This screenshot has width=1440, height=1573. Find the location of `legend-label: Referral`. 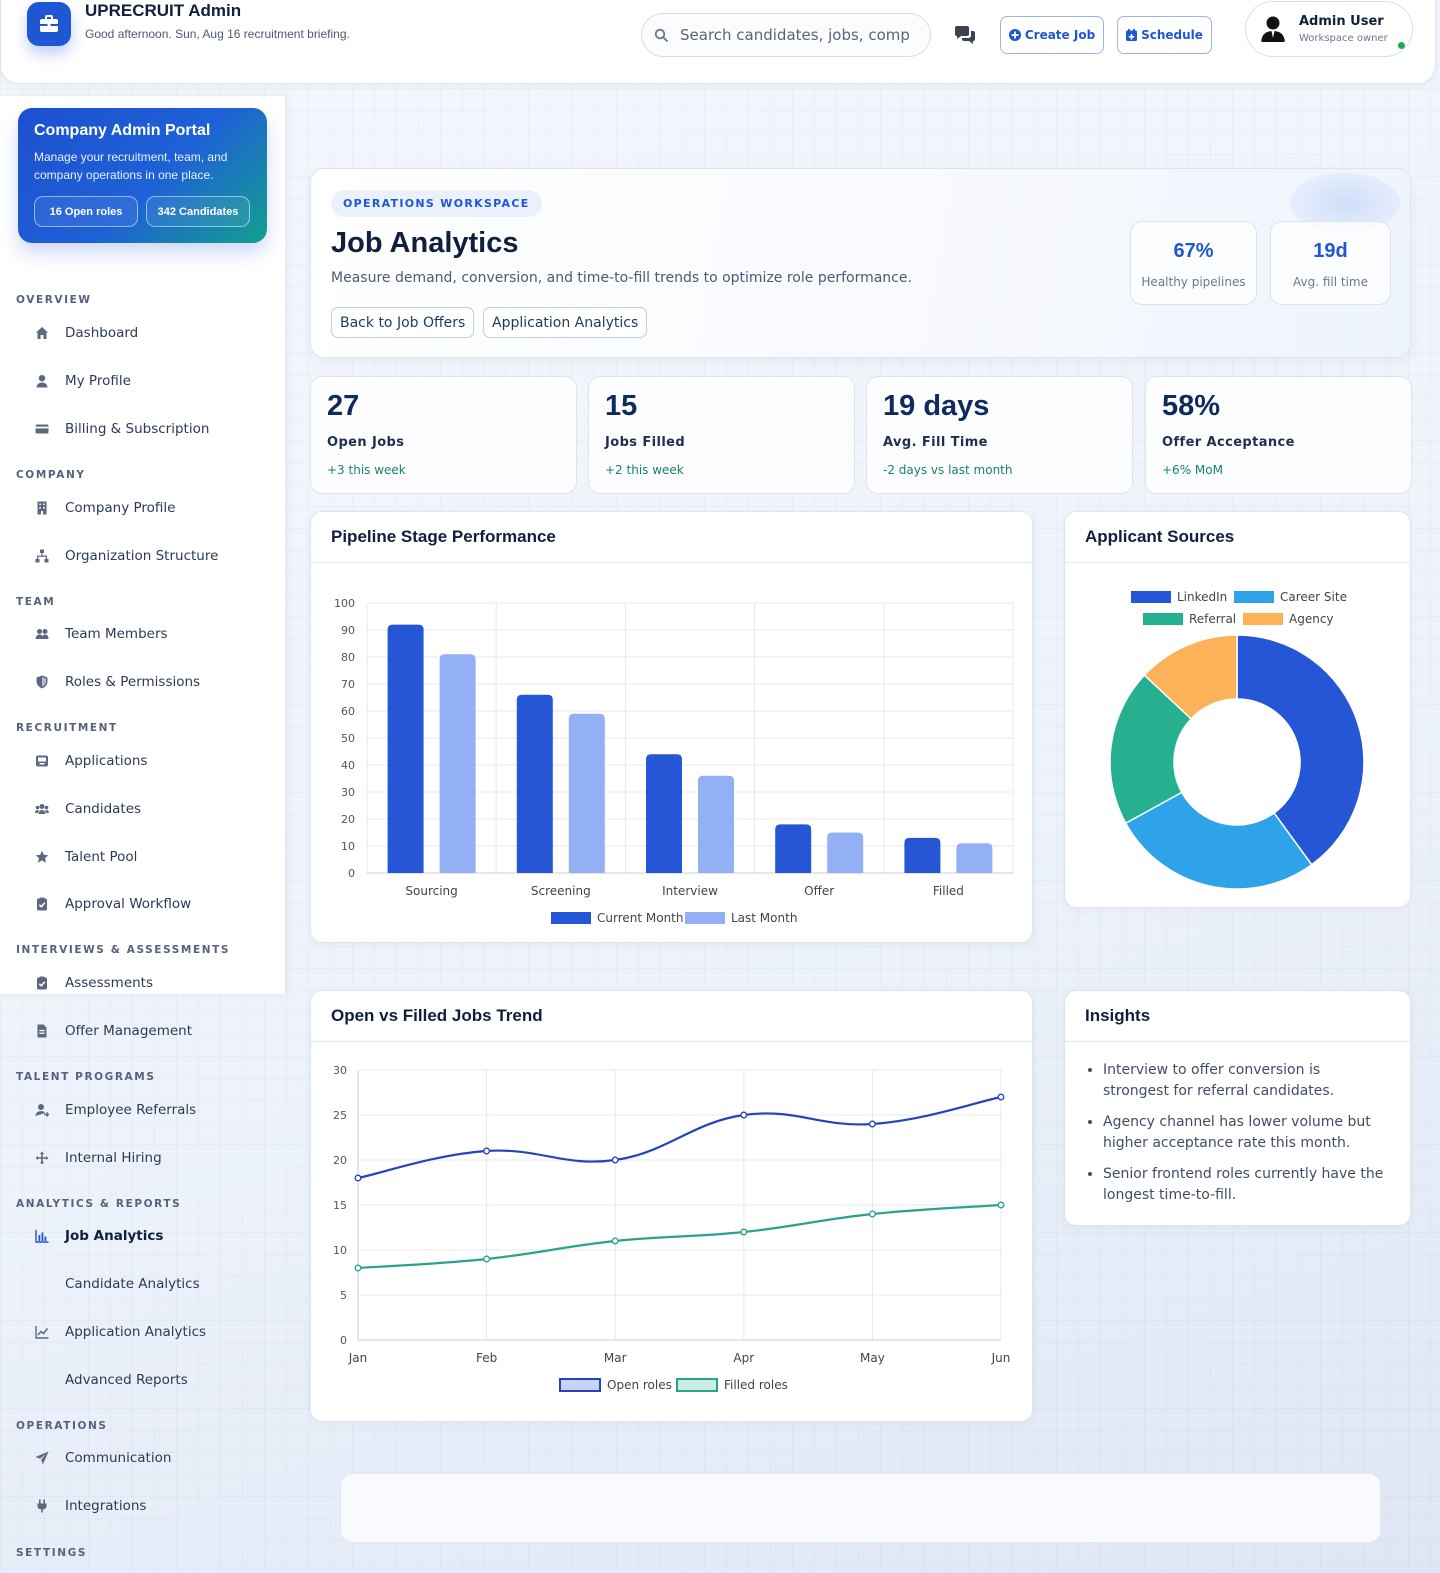

legend-label: Referral is located at coordinates (1212, 619).